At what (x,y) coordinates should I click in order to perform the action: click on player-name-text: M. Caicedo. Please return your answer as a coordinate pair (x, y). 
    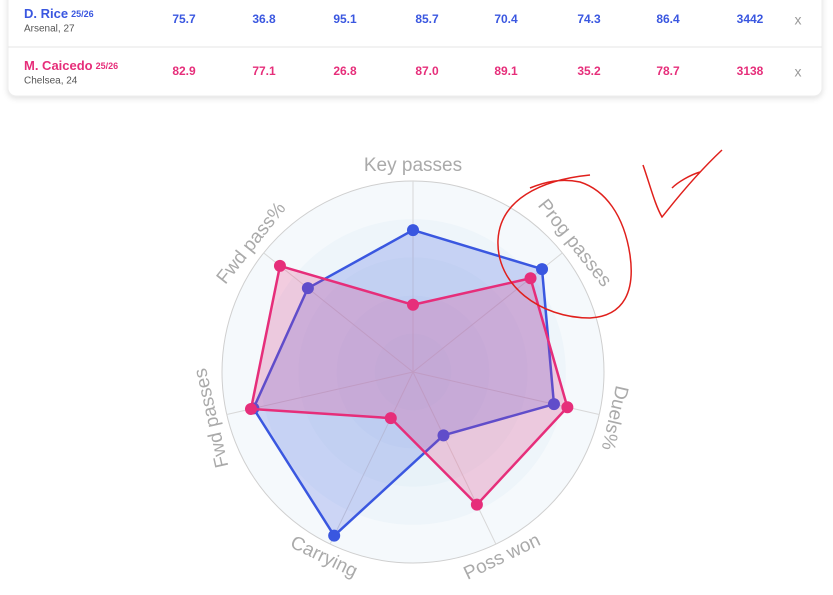
    Looking at the image, I should click on (58, 65).